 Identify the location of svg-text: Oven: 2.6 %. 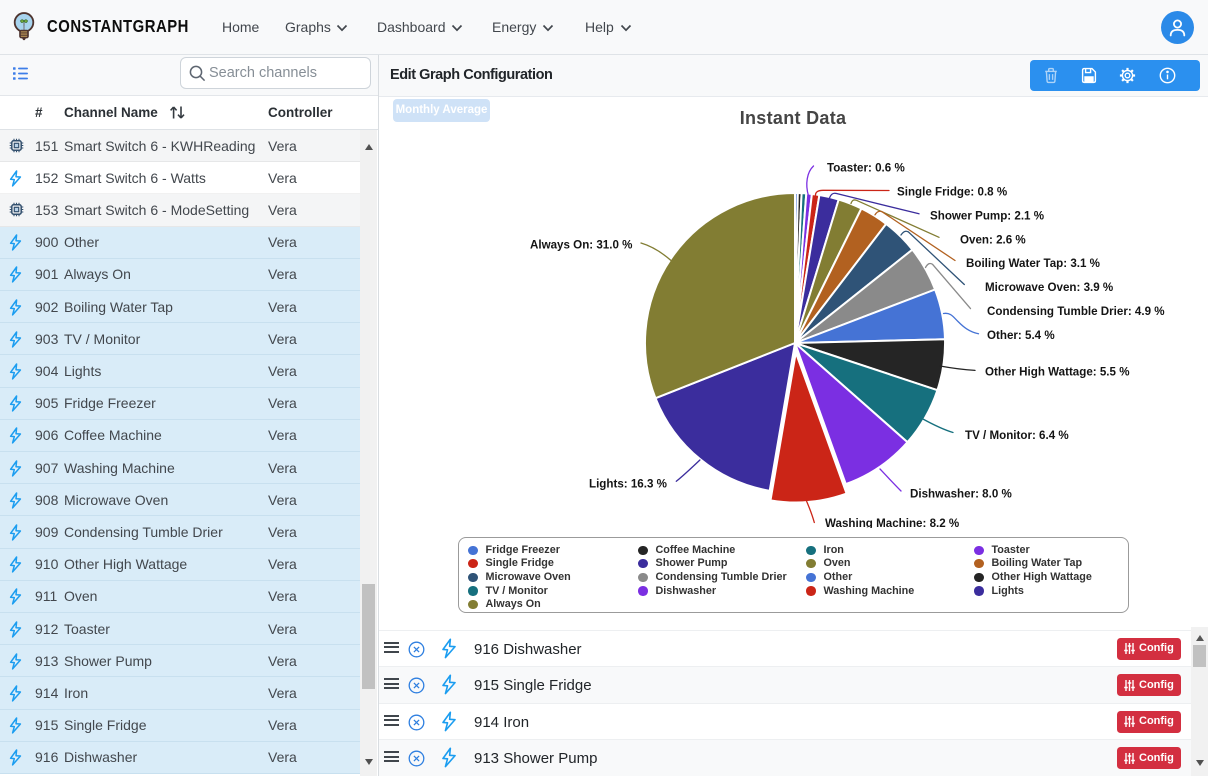
(993, 240).